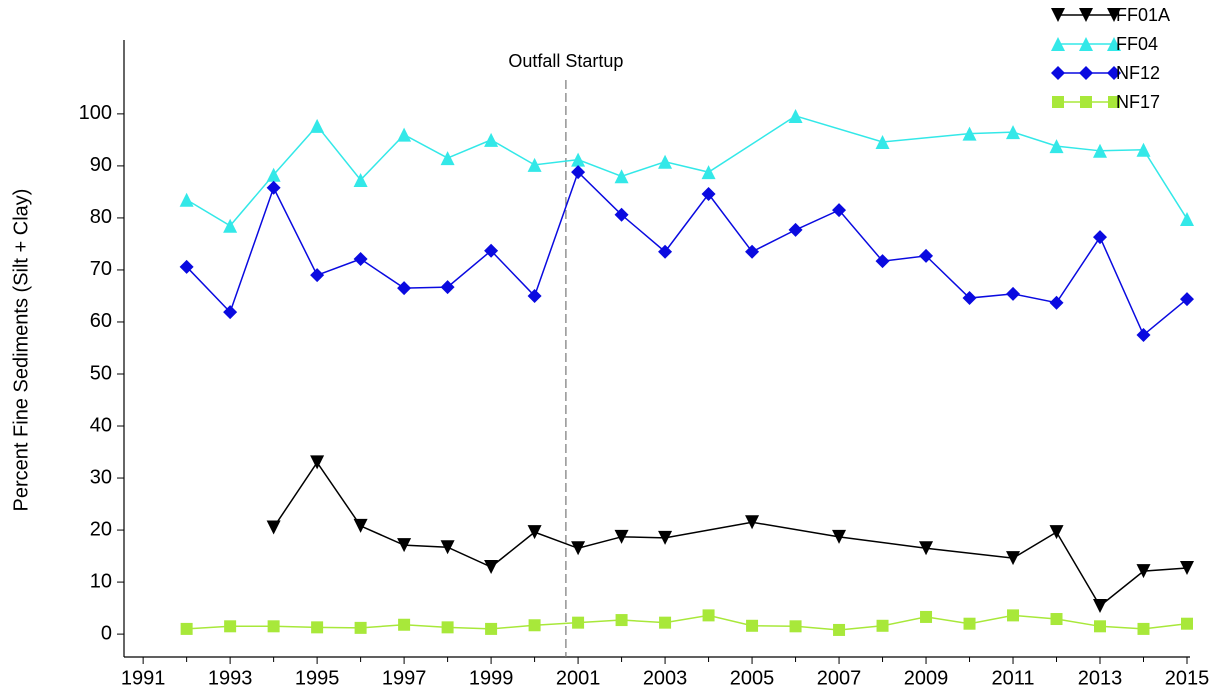  I want to click on x-tick-label: 1995, so click(317, 678).